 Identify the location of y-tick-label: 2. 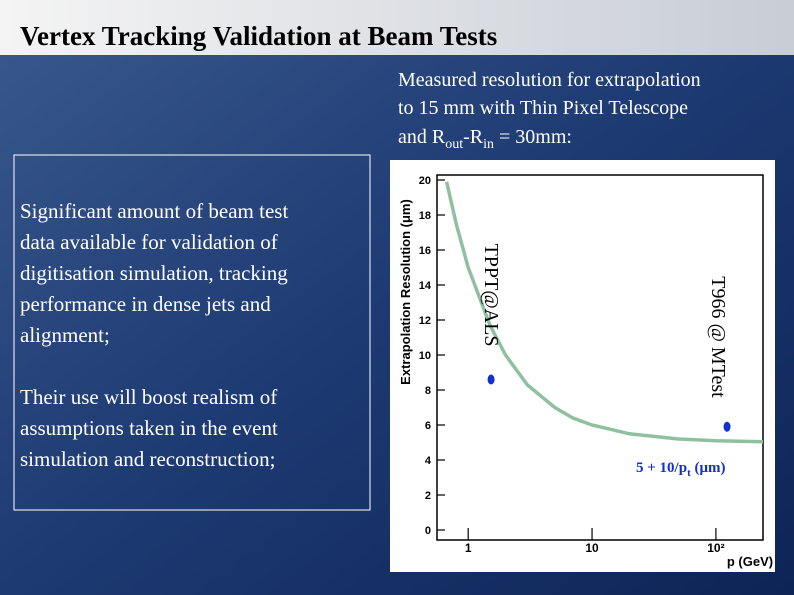
(428, 496).